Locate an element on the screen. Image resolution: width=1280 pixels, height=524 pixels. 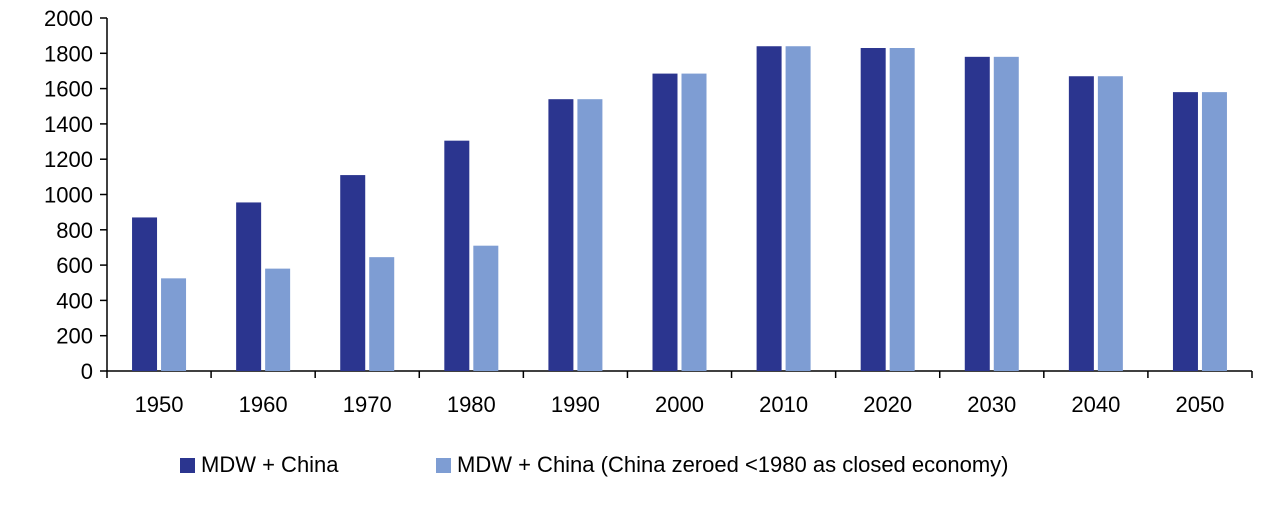
bar-series-2-1950 is located at coordinates (174, 324).